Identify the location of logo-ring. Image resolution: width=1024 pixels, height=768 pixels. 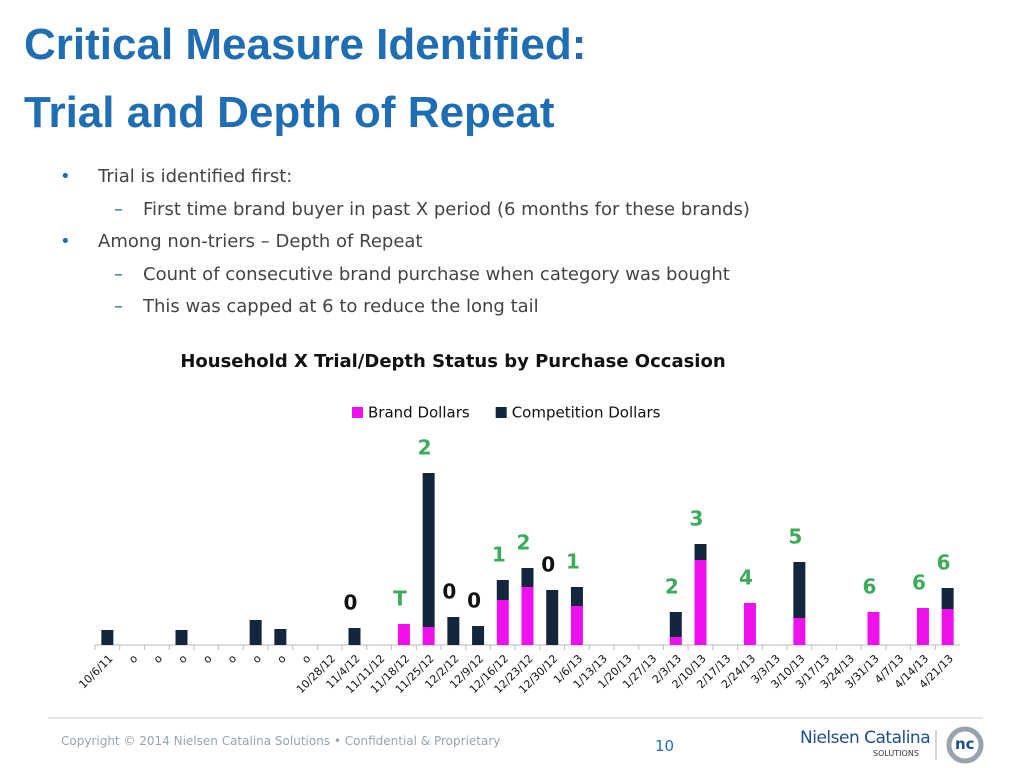
(965, 745).